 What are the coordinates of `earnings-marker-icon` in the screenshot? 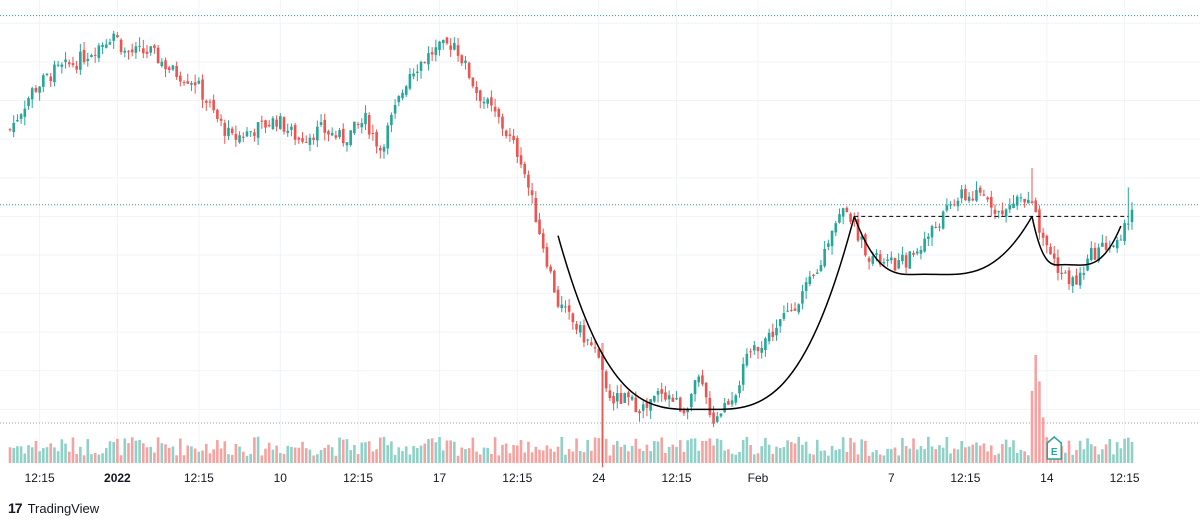 It's located at (1054, 448).